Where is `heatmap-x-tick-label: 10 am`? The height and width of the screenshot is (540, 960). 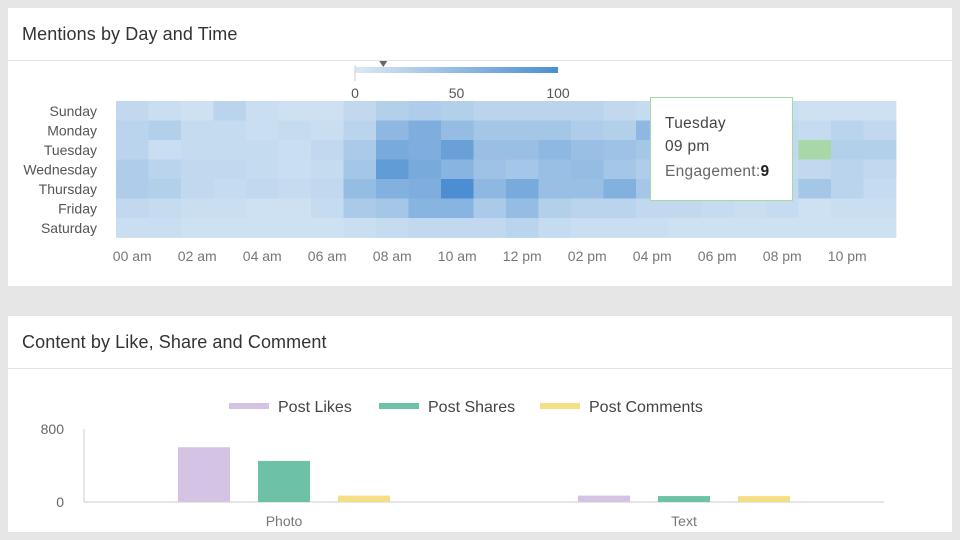 heatmap-x-tick-label: 10 am is located at coordinates (457, 256).